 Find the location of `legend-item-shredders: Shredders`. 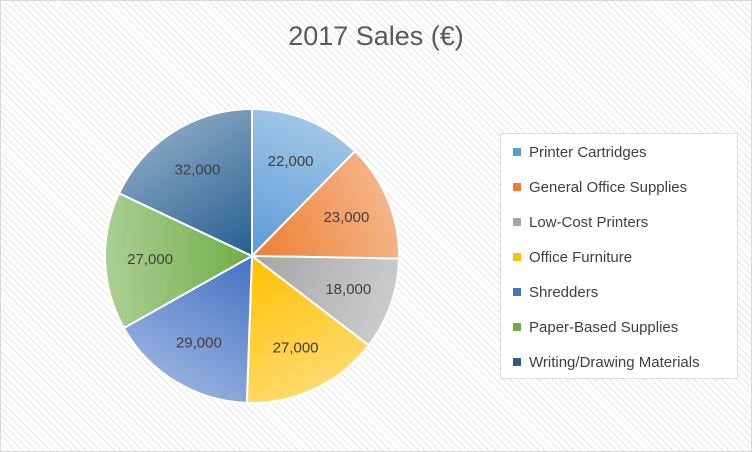

legend-item-shredders: Shredders is located at coordinates (555, 292).